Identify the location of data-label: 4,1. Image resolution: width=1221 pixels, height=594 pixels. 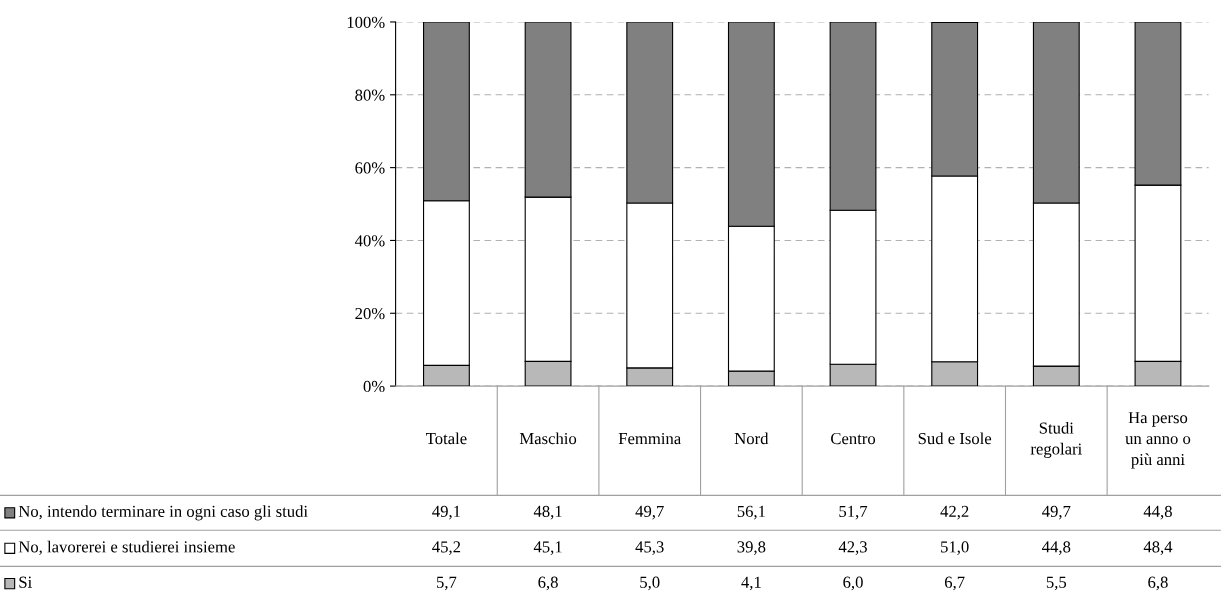
(751, 583).